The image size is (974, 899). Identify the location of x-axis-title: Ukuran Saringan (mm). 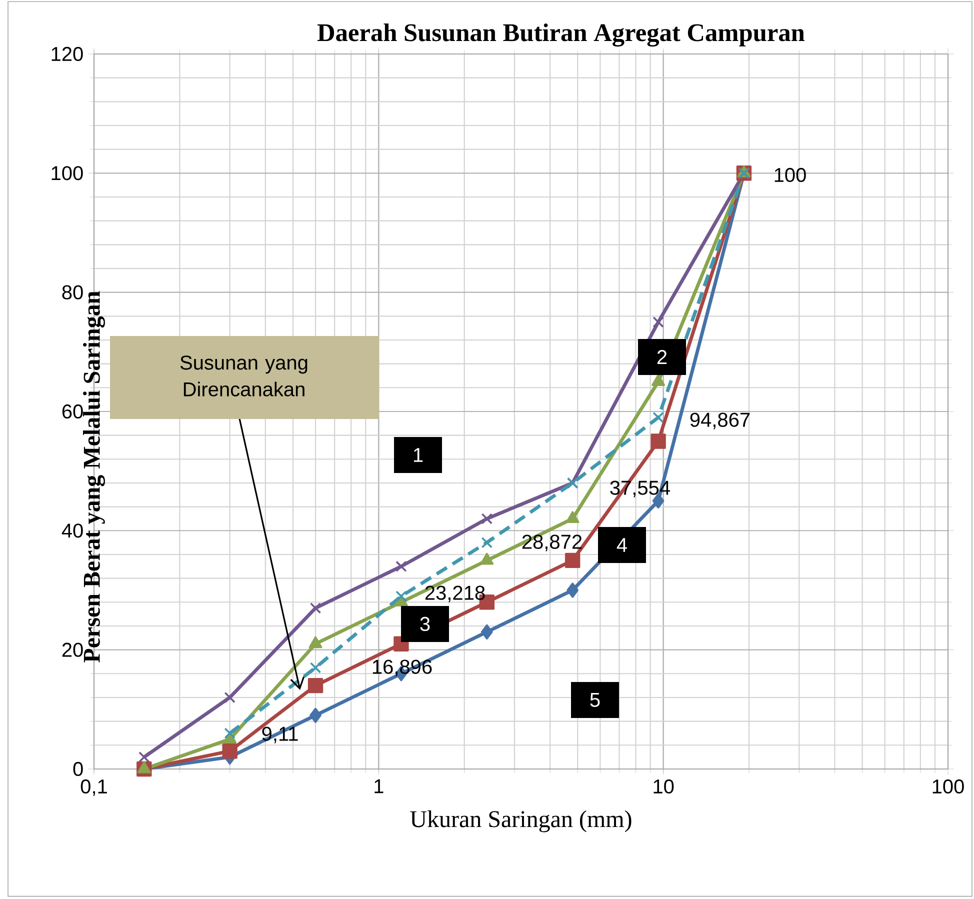
(521, 821).